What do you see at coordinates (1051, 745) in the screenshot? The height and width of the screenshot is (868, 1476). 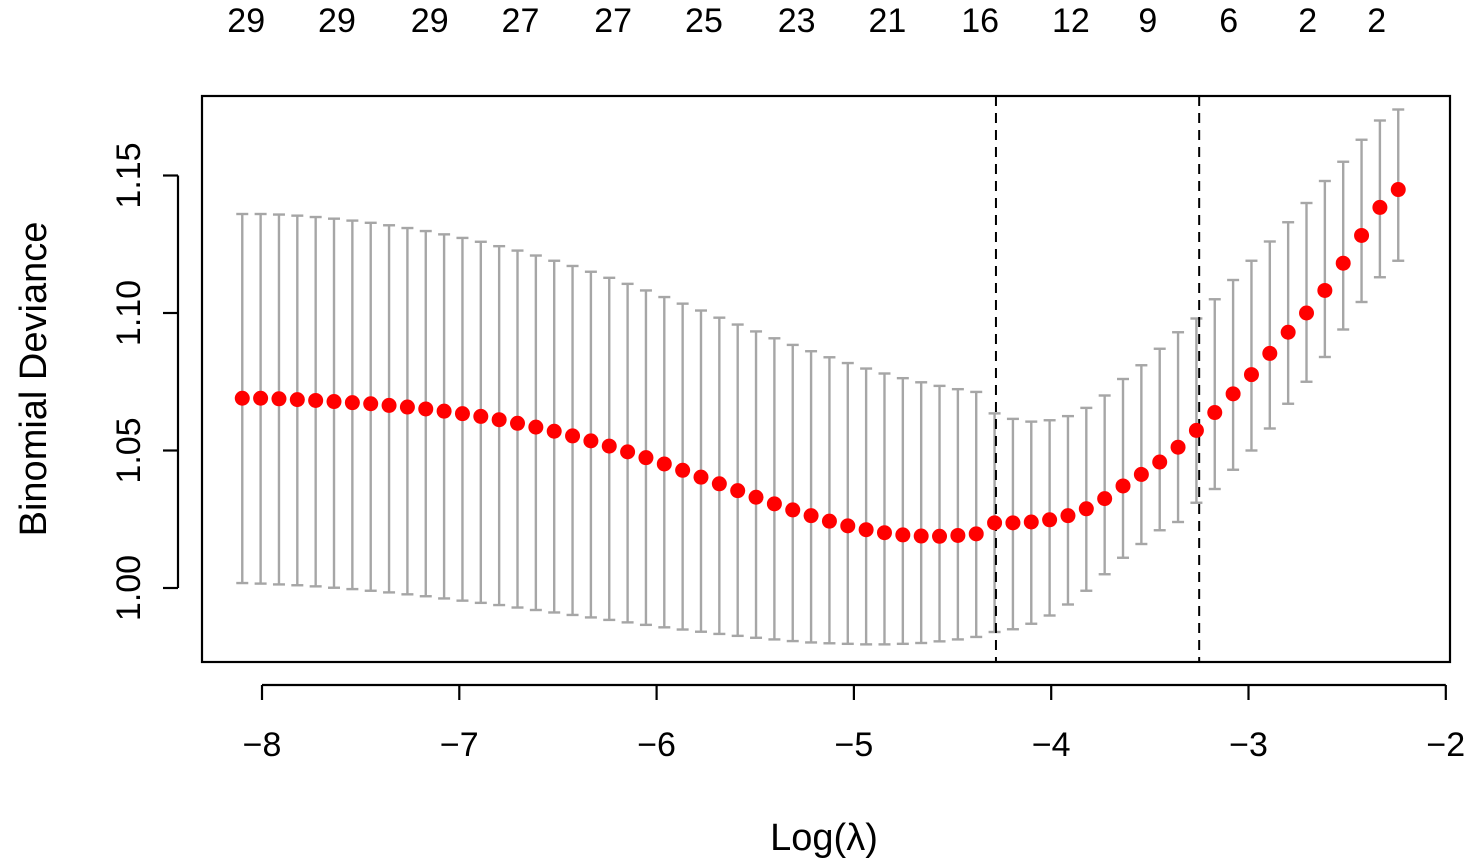 I see `x-tick-label: −4` at bounding box center [1051, 745].